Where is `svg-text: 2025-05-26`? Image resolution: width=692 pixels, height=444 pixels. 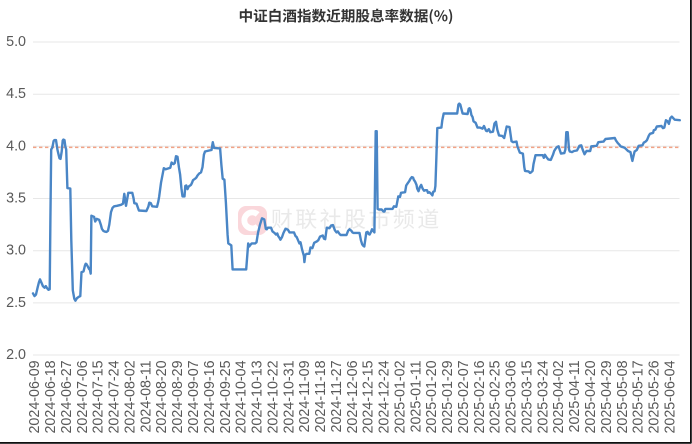
svg-text: 2025-05-26 is located at coordinates (655, 396).